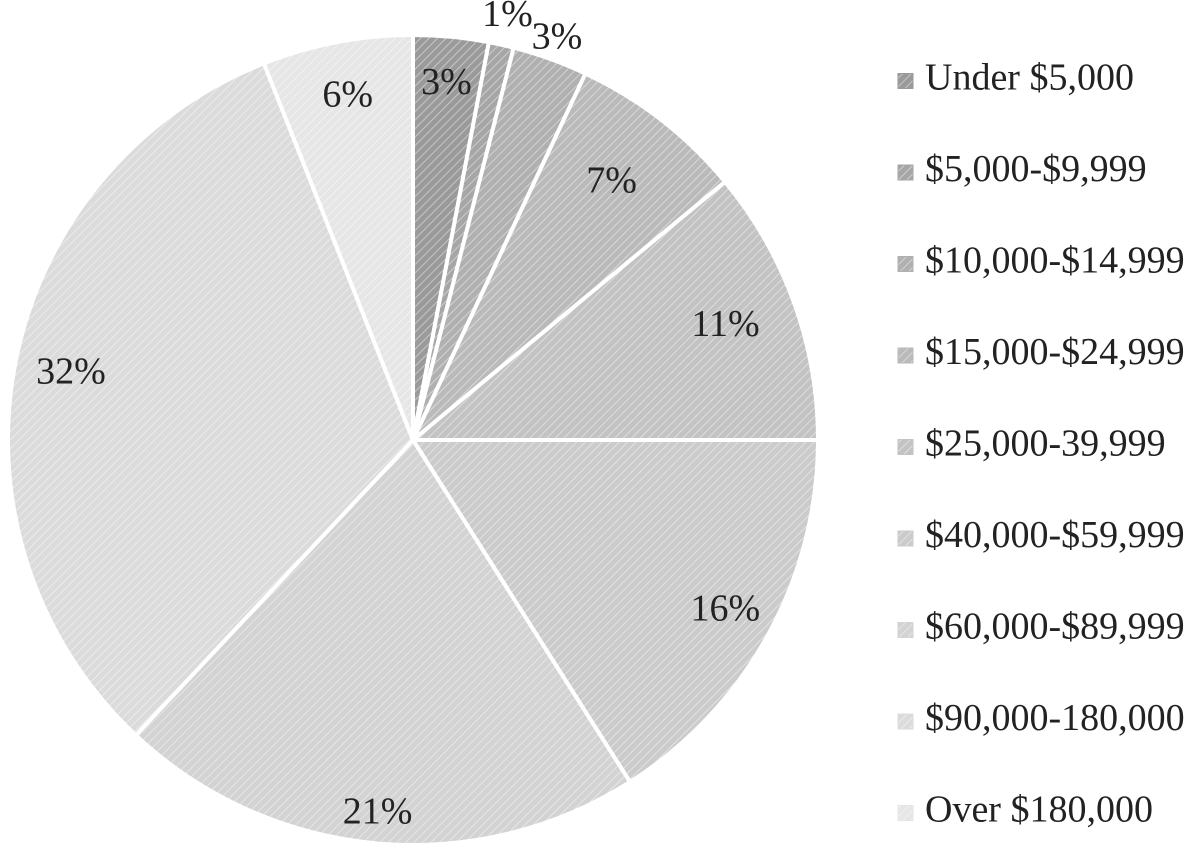 This screenshot has height=864, width=1200. What do you see at coordinates (1055, 261) in the screenshot?
I see `legend-label: $10,000-$14,999` at bounding box center [1055, 261].